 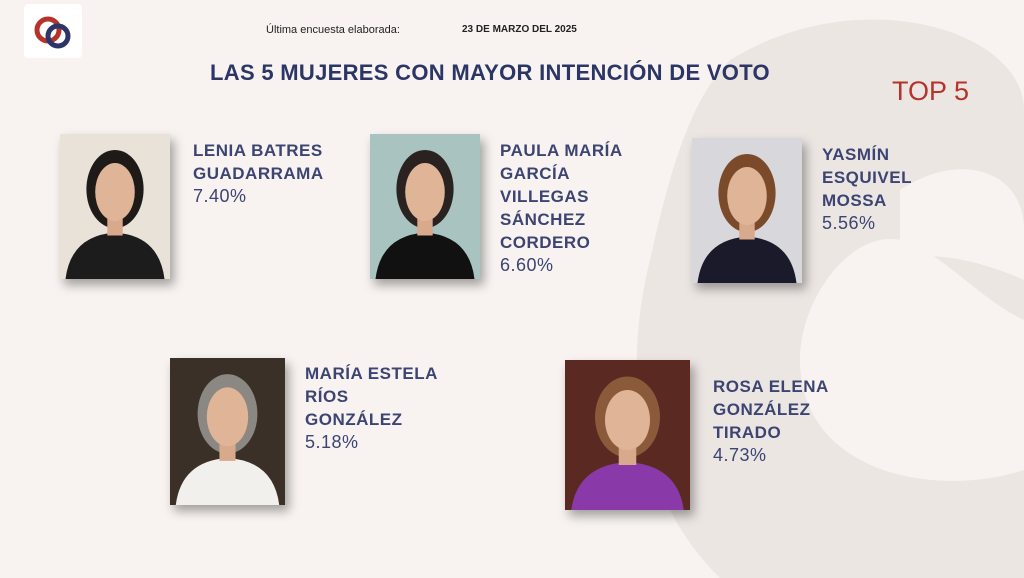 I want to click on candidate-percent: 6.60%, so click(x=527, y=265).